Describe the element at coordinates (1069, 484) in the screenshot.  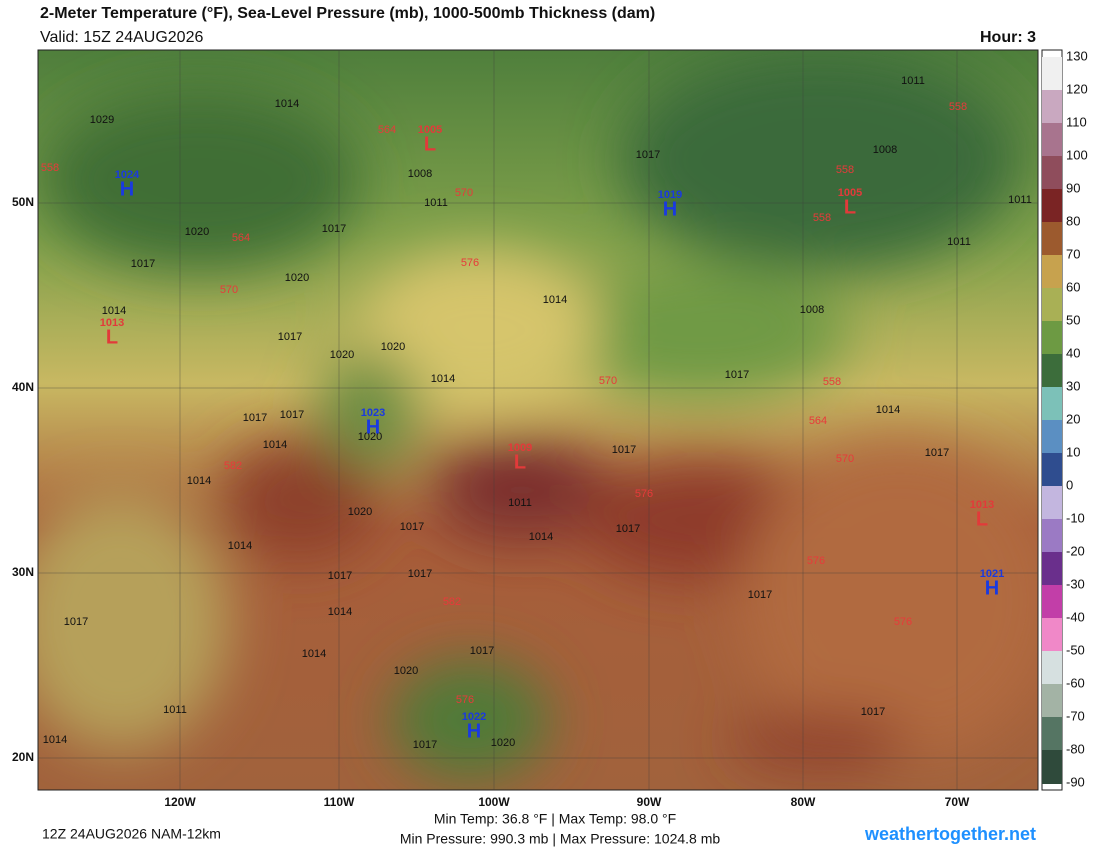
I see `colorbar-label: 0` at that location.